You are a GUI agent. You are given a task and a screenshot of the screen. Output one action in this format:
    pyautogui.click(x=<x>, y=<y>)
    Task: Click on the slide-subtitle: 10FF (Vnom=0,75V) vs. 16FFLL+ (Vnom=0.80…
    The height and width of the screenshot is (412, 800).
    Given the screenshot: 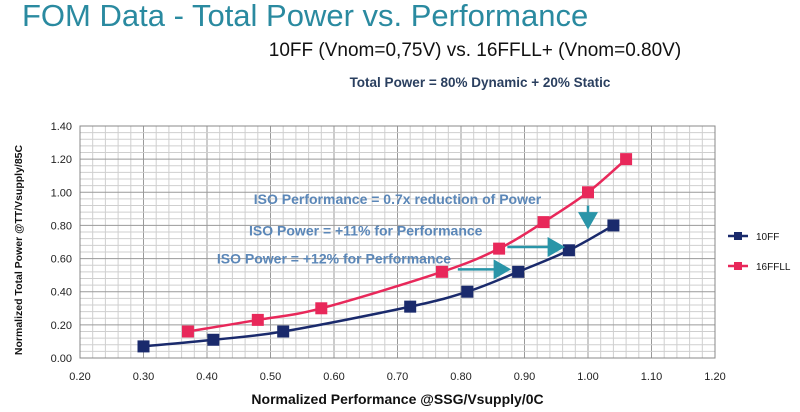 What is the action you would take?
    pyautogui.click(x=475, y=50)
    